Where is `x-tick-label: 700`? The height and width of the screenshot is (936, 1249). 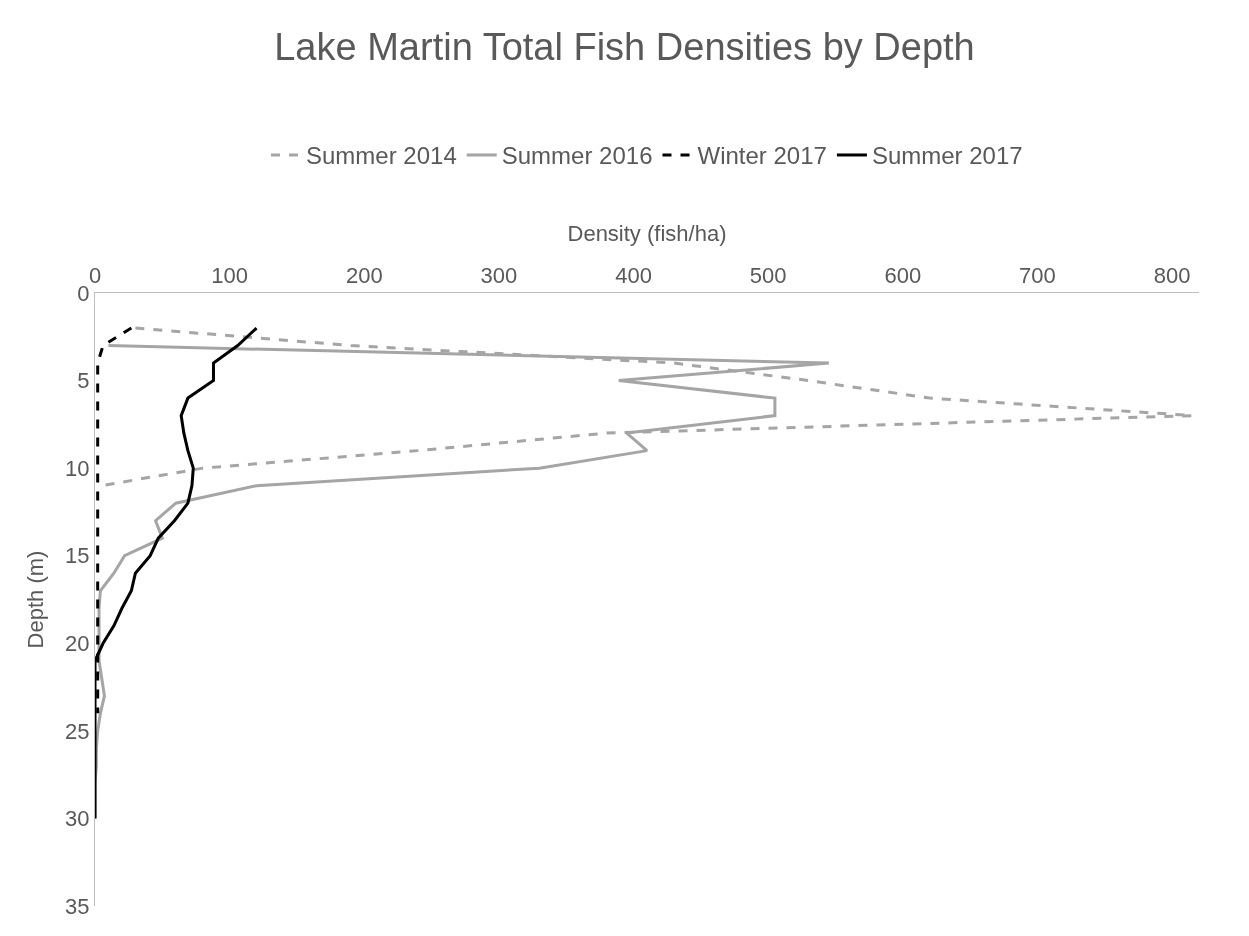
x-tick-label: 700 is located at coordinates (1037, 276).